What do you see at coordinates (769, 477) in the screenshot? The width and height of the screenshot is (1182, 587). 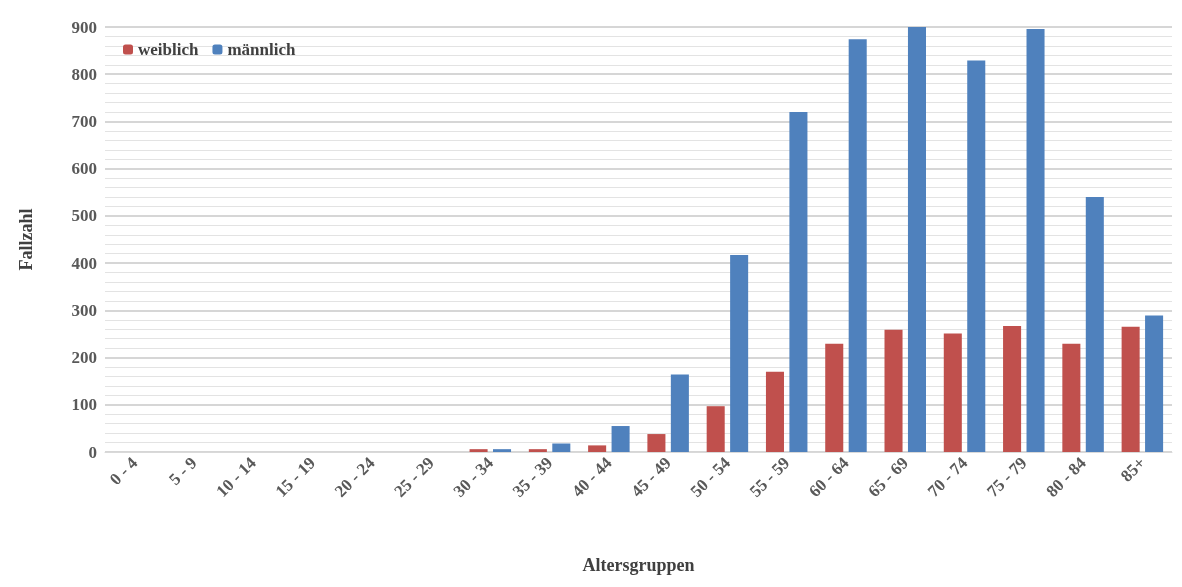 I see `x-tick-label: 55 - 59` at bounding box center [769, 477].